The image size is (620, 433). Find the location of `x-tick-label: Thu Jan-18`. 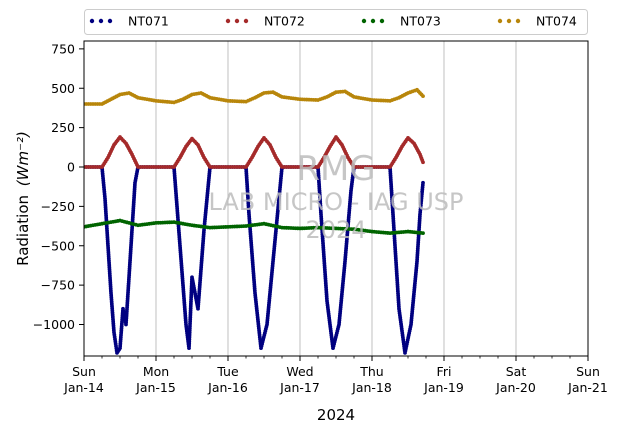

x-tick-label: Thu Jan-18 is located at coordinates (371, 379).